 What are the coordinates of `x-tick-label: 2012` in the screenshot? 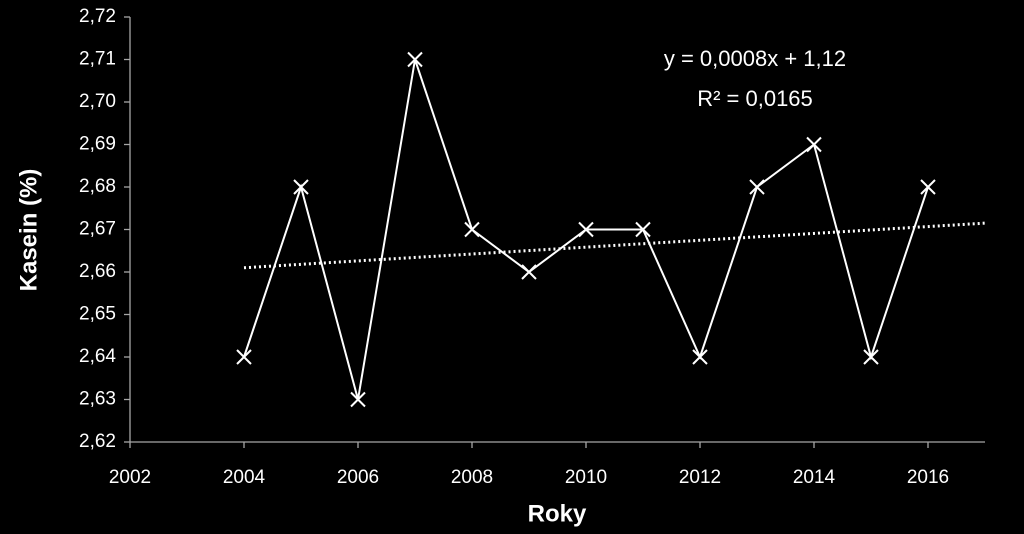 It's located at (700, 477).